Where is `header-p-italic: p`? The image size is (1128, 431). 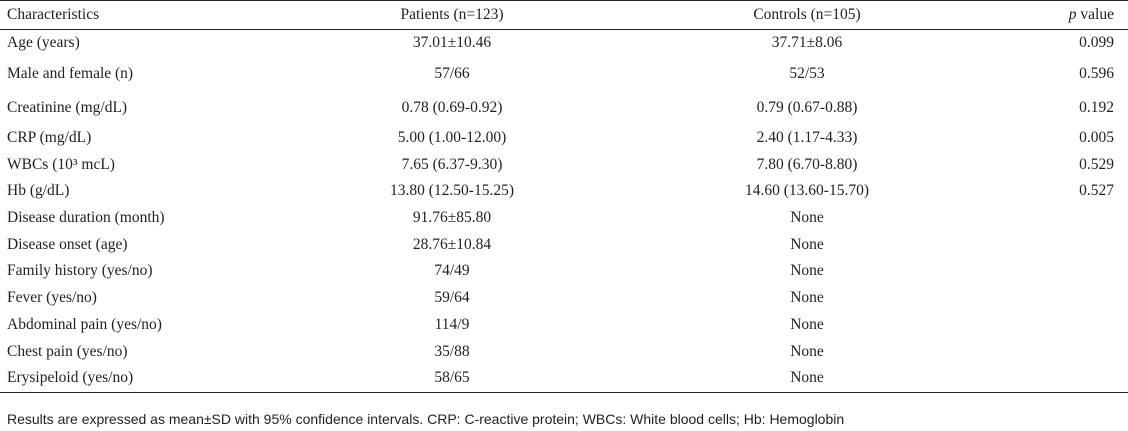
header-p-italic: p is located at coordinates (1072, 14).